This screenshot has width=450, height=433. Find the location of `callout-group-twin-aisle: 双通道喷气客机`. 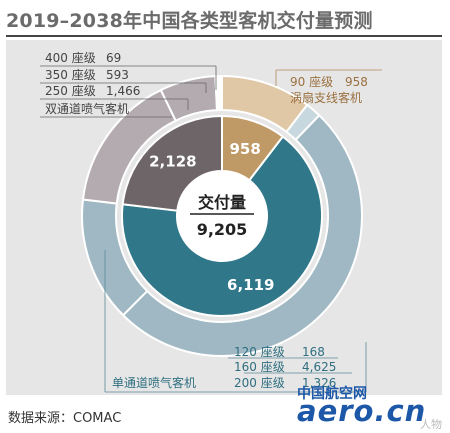

callout-group-twin-aisle: 双通道喷气客机 is located at coordinates (87, 108).